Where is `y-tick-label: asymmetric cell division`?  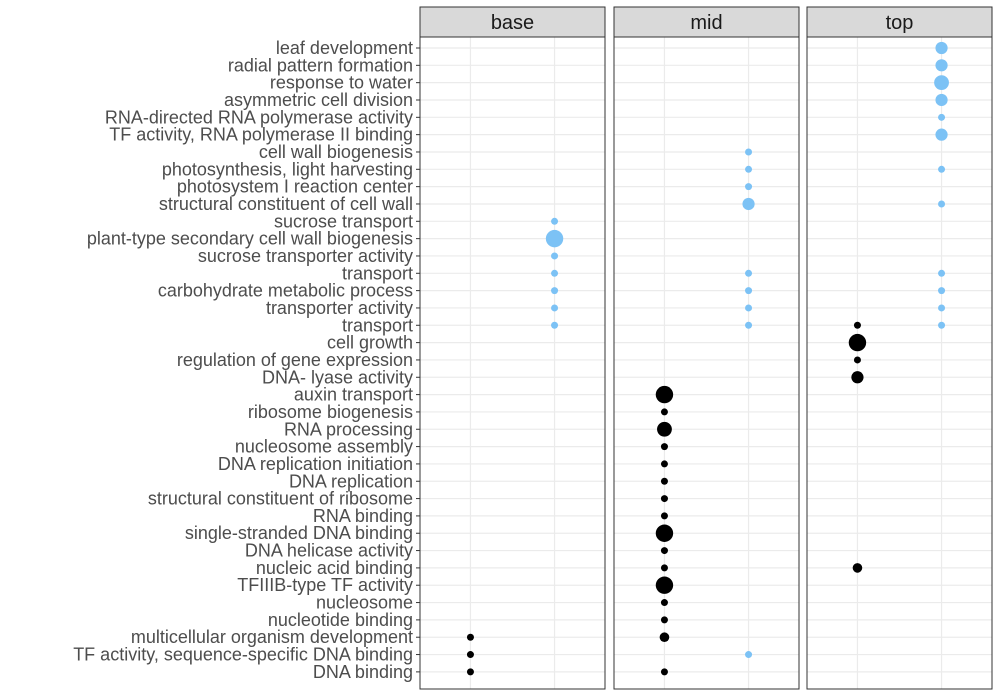
y-tick-label: asymmetric cell division is located at coordinates (318, 100).